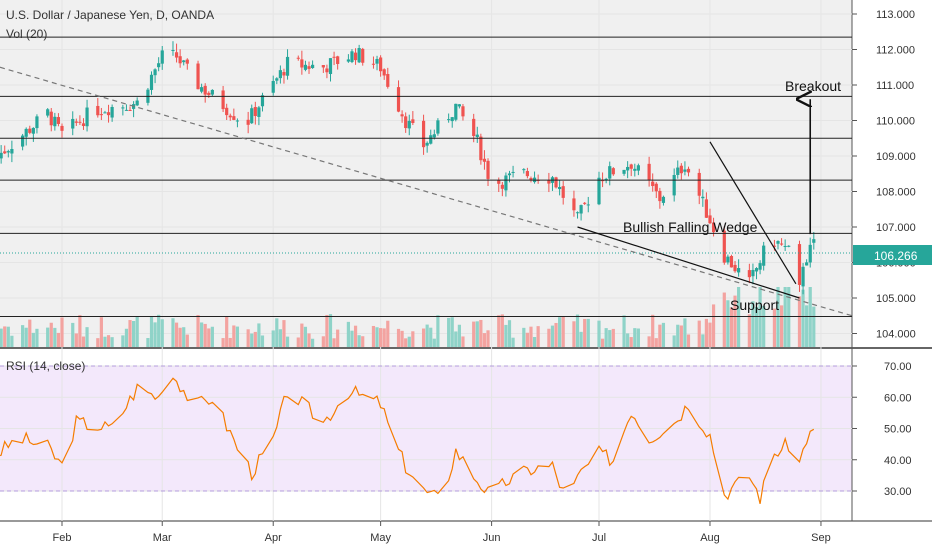 Image resolution: width=932 pixels, height=555 pixels. What do you see at coordinates (688, 262) in the screenshot?
I see `wedge-lower` at bounding box center [688, 262].